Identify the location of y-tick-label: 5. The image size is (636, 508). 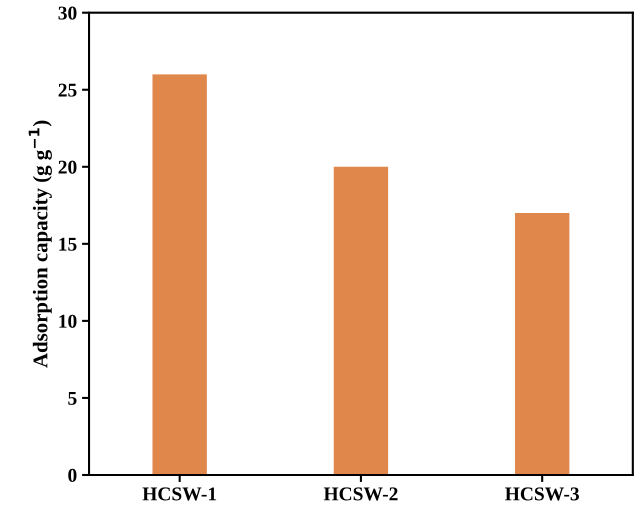
(72, 398).